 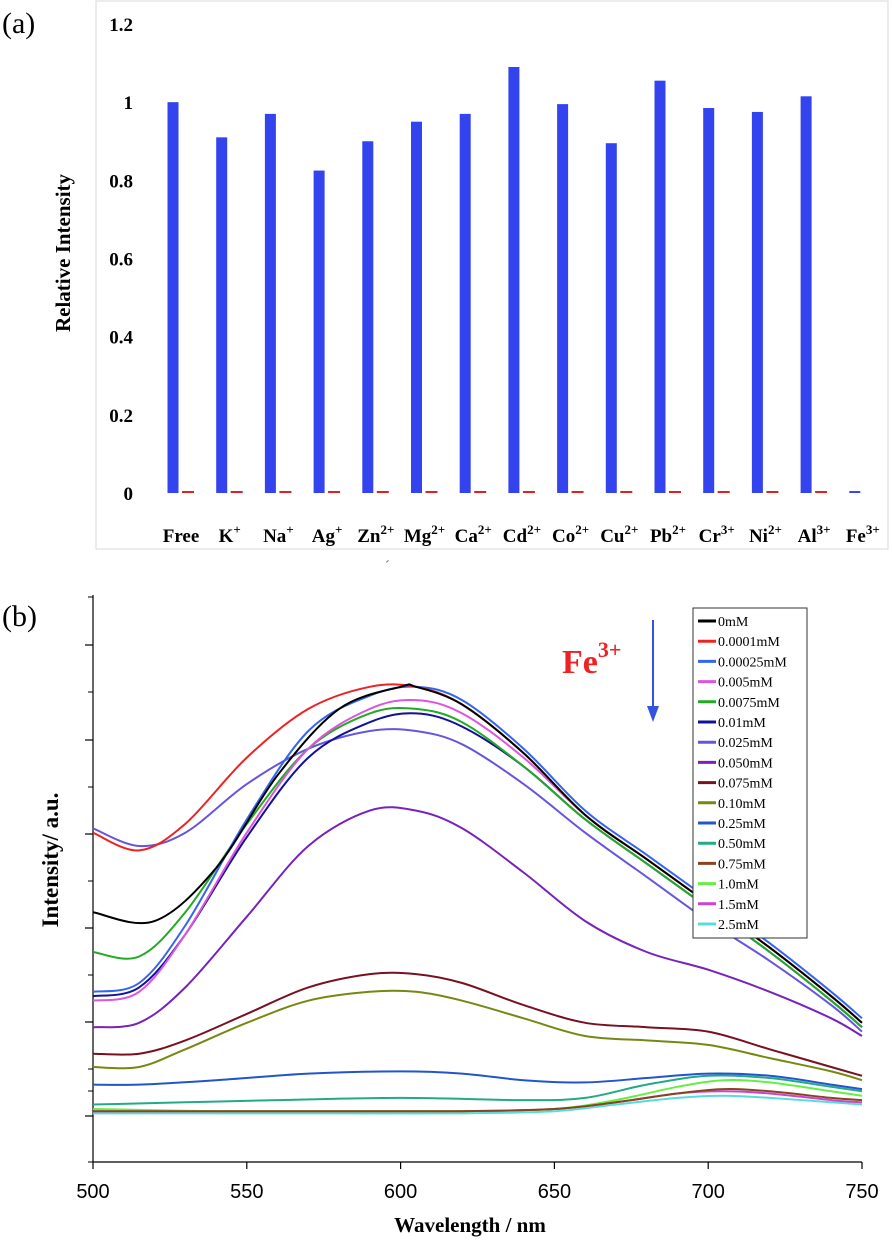 What do you see at coordinates (752, 662) in the screenshot?
I see `legend-label: 0.00025mM` at bounding box center [752, 662].